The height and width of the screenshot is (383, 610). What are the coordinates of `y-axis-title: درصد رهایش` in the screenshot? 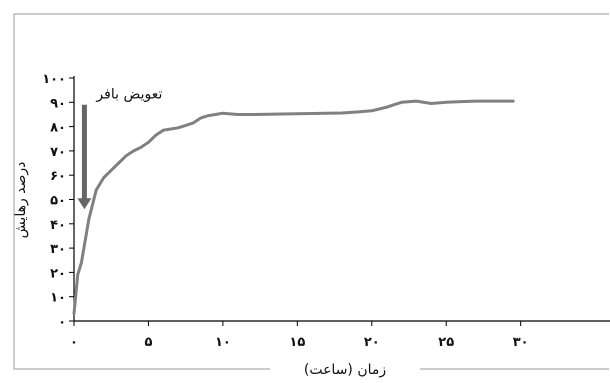 It's located at (21, 200).